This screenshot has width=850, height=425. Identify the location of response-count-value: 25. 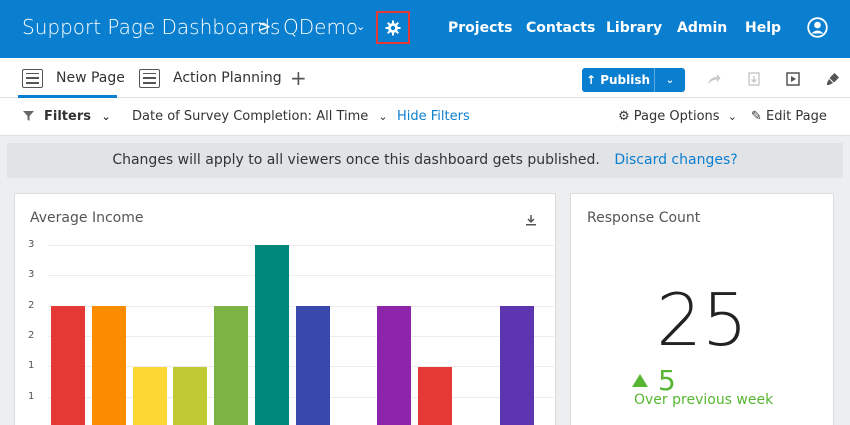
(702, 320).